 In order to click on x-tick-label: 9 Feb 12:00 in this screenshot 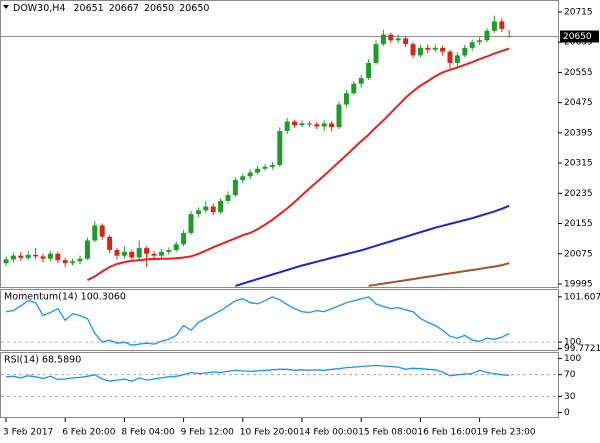, I will do `click(208, 433)`.